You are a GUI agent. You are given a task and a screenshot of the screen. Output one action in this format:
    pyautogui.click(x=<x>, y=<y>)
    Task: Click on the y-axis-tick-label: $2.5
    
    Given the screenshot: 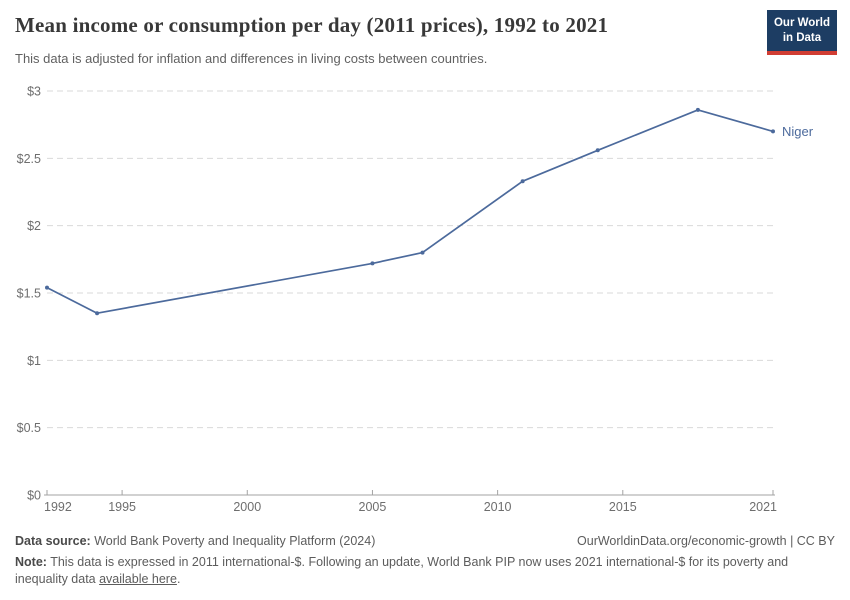 What is the action you would take?
    pyautogui.click(x=29, y=159)
    